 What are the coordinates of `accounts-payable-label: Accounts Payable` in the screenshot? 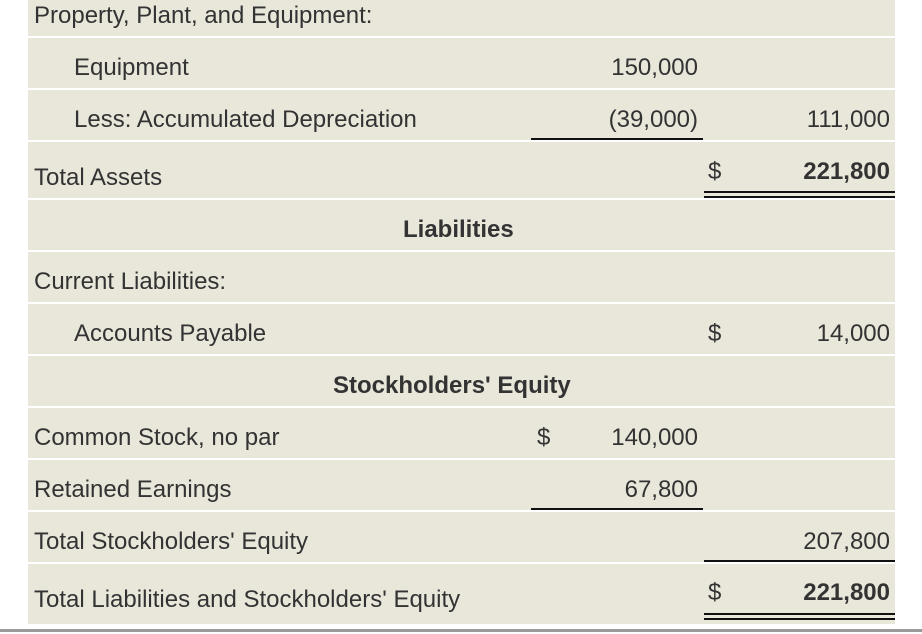 It's located at (170, 333).